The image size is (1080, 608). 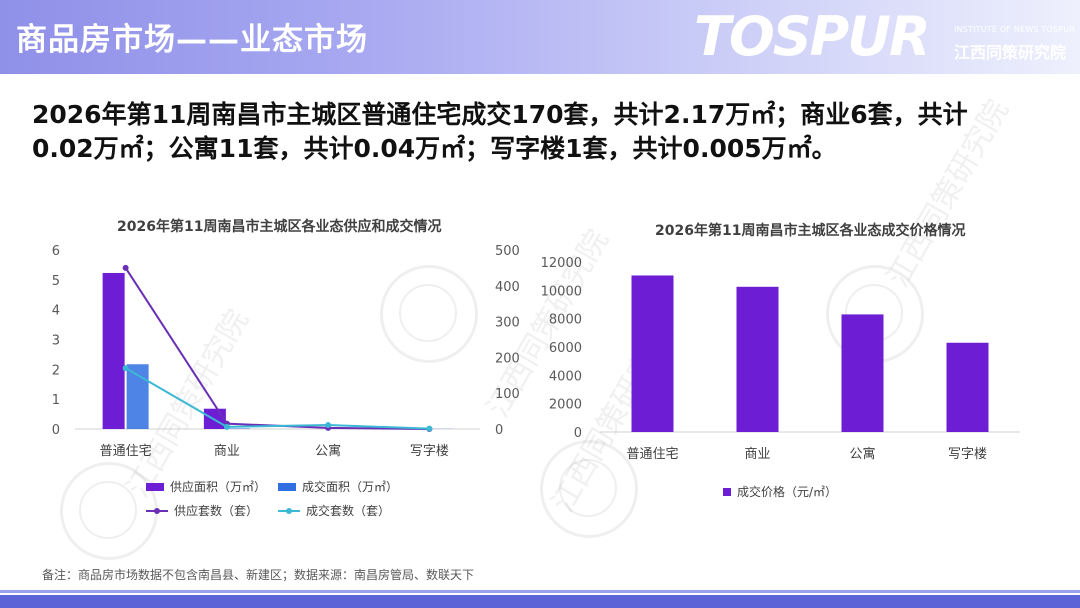 I want to click on left-tick-label: 1, so click(x=56, y=400).